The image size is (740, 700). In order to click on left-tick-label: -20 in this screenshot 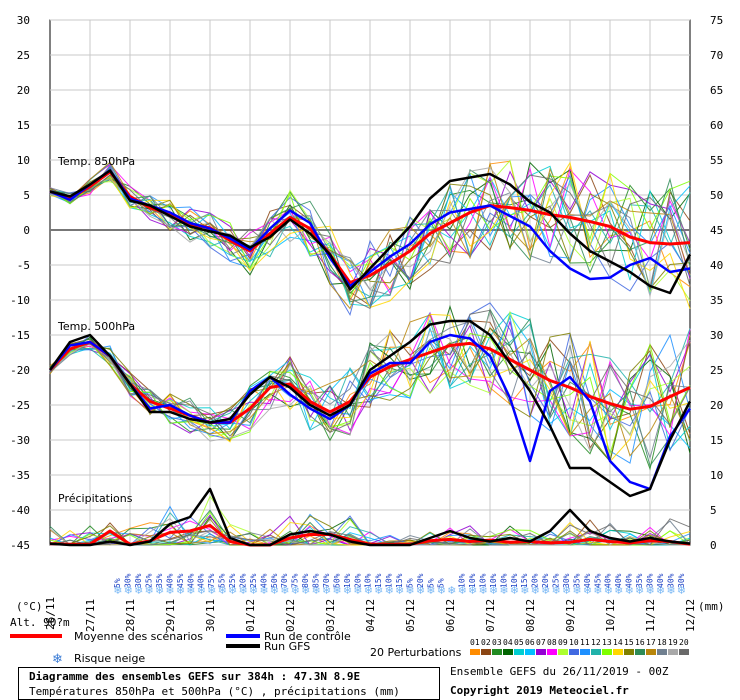, I will do `click(20, 370)`.